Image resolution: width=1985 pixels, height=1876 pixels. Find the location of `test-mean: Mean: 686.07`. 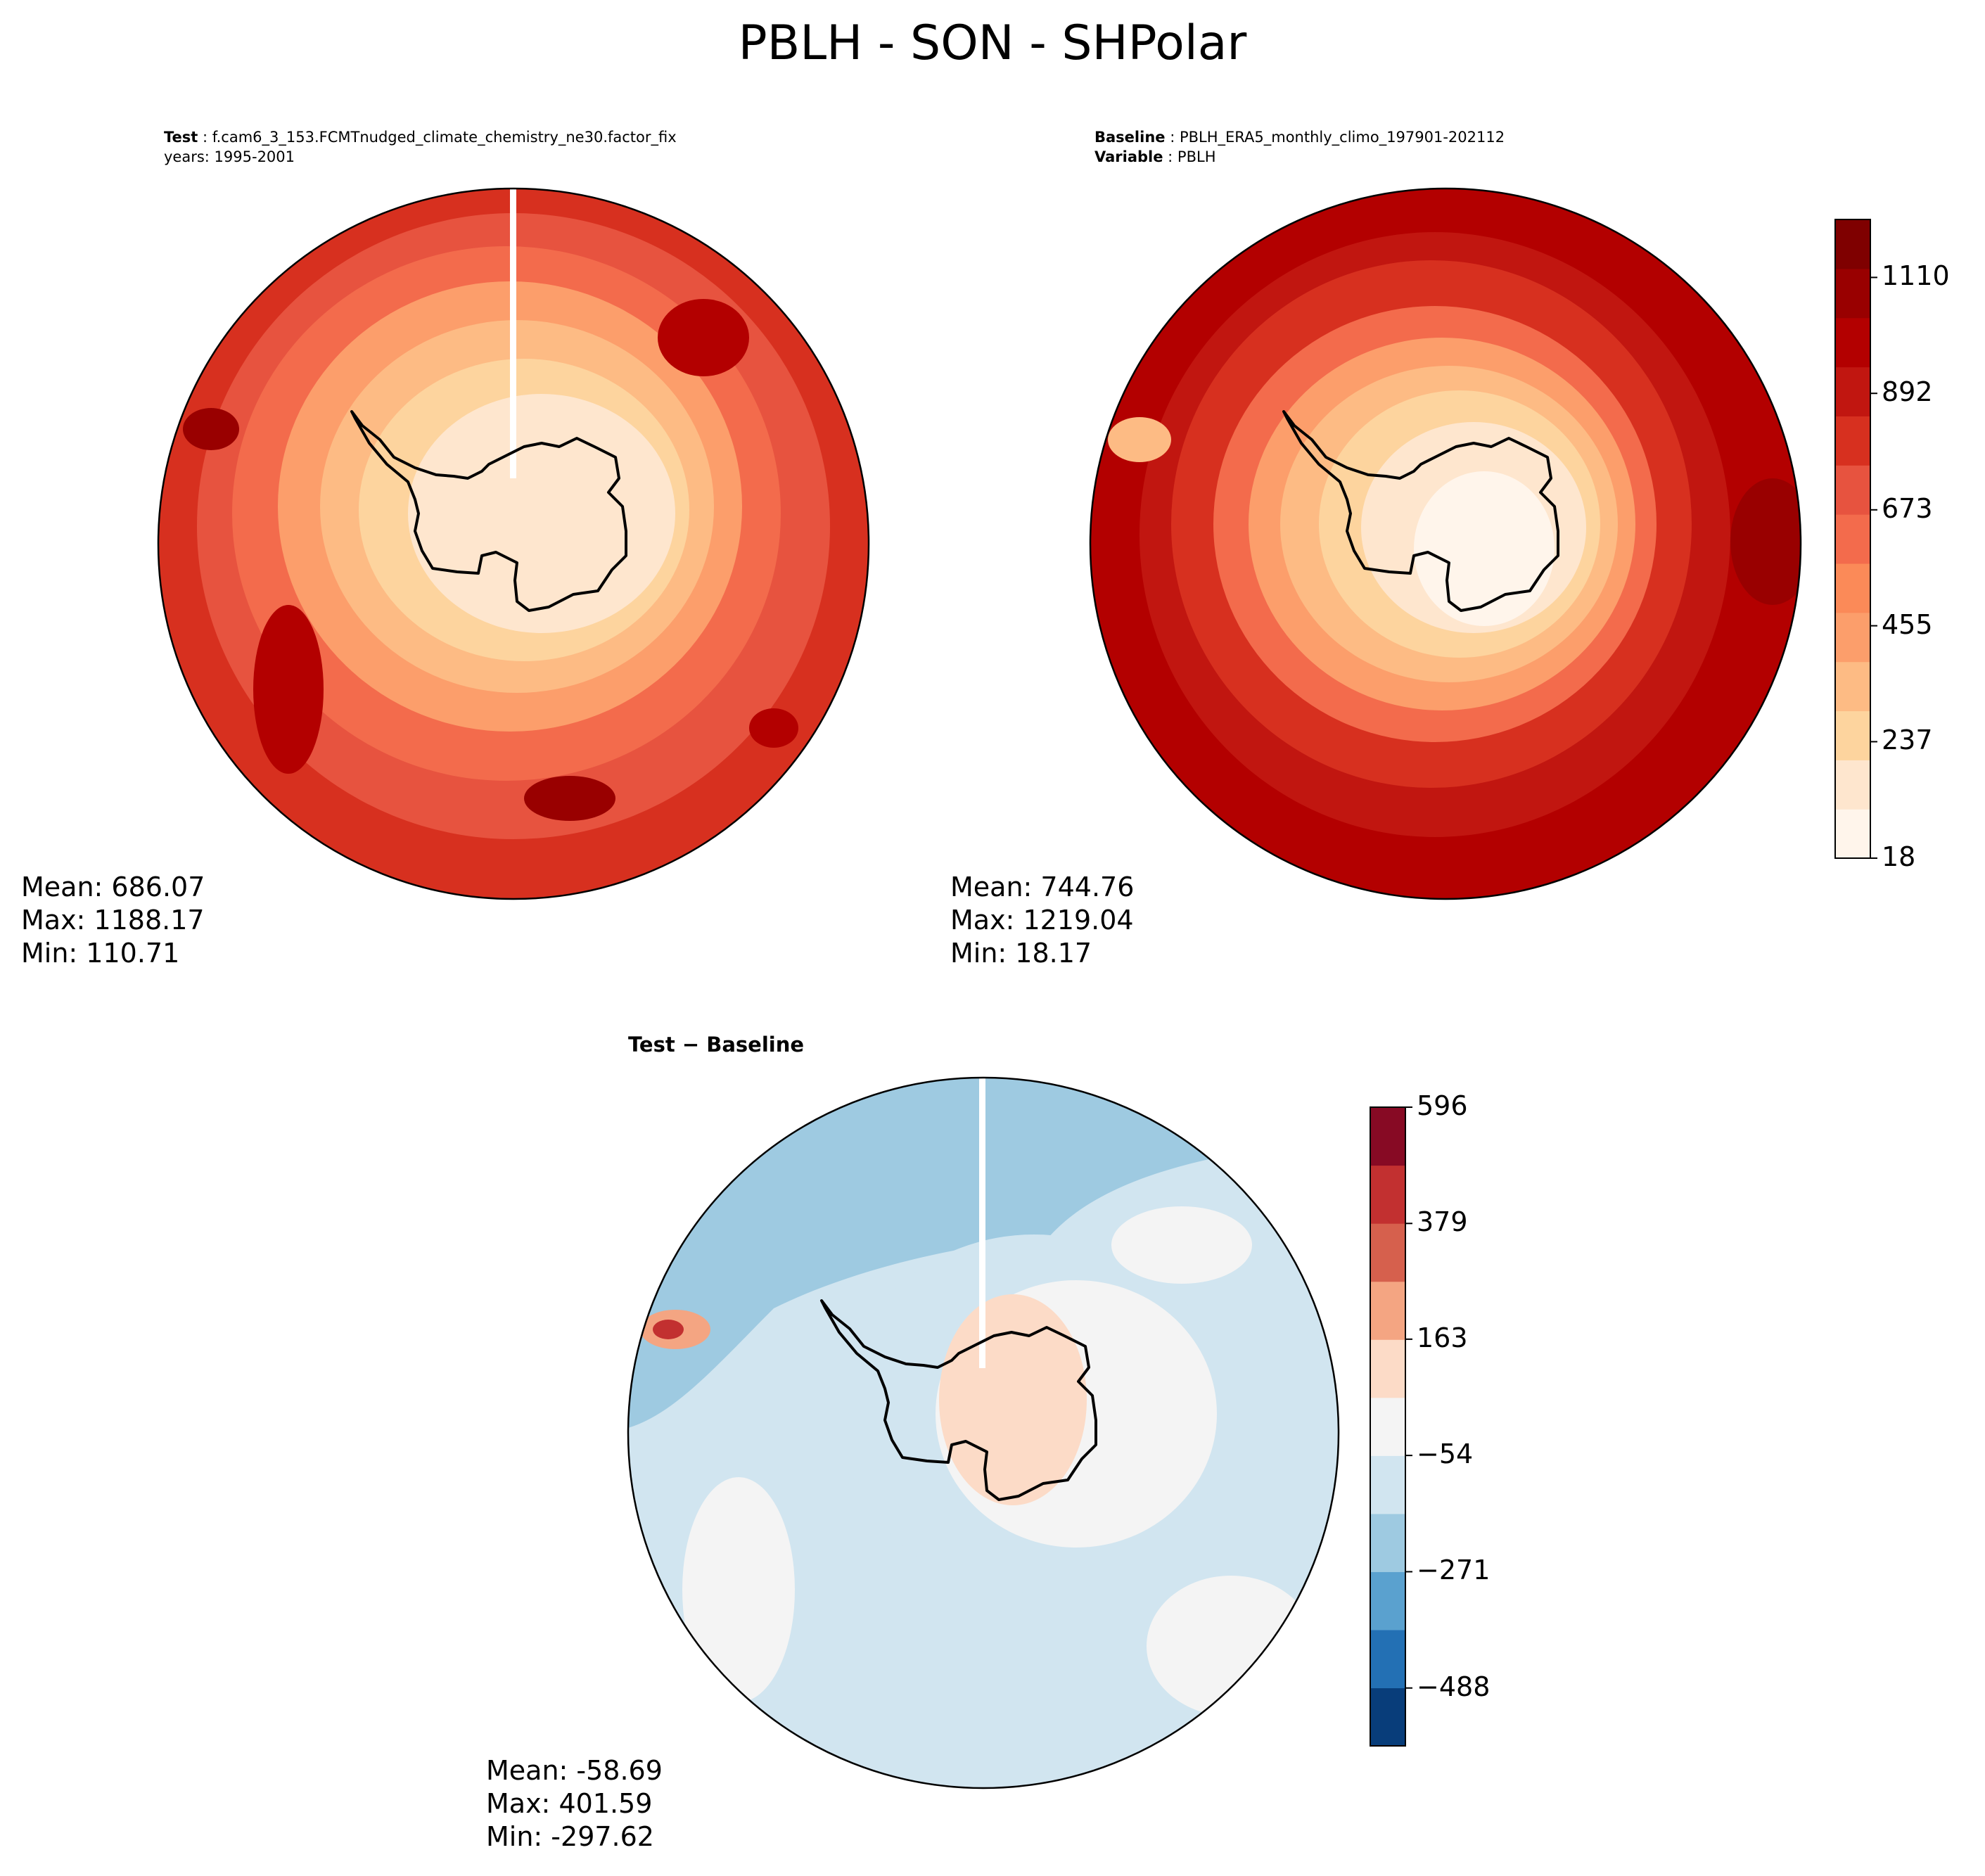

test-mean: Mean: 686.07 is located at coordinates (113, 887).